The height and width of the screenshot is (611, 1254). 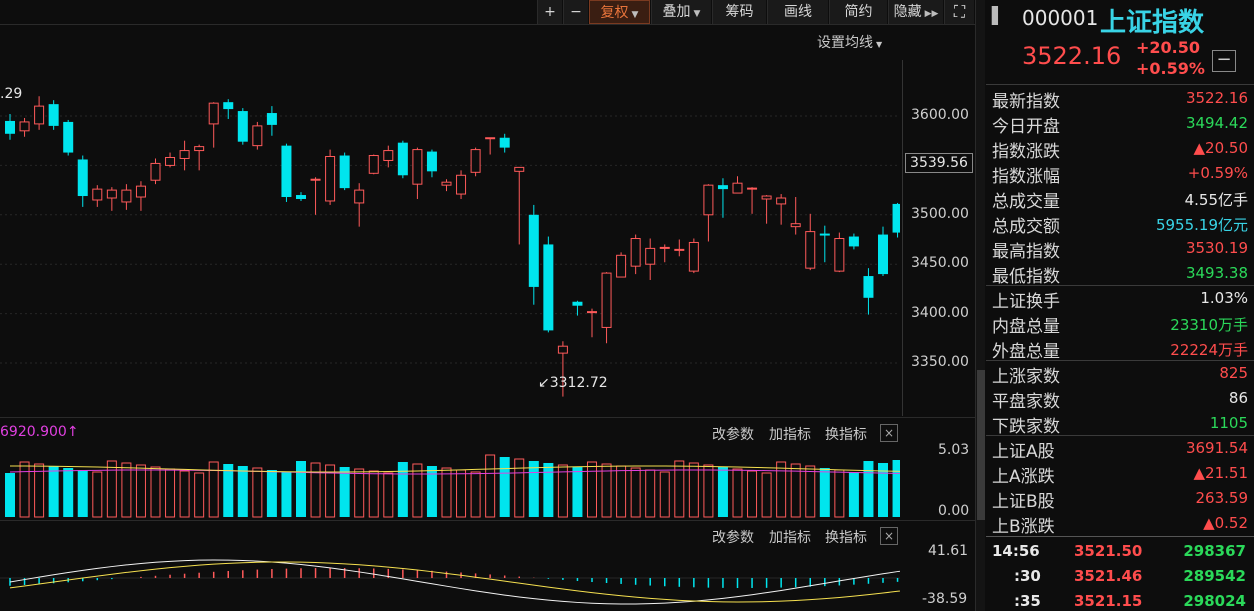 What do you see at coordinates (487, 431) in the screenshot?
I see `volume-panel-header: 6920.900↑ 改参数 加指标 换指标 ×` at bounding box center [487, 431].